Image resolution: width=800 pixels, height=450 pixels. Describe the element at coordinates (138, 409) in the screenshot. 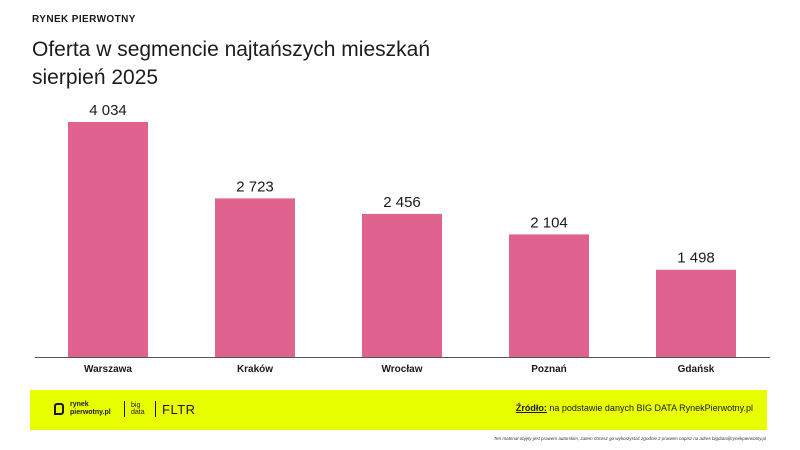

I see `brand-bigdata: big data` at that location.